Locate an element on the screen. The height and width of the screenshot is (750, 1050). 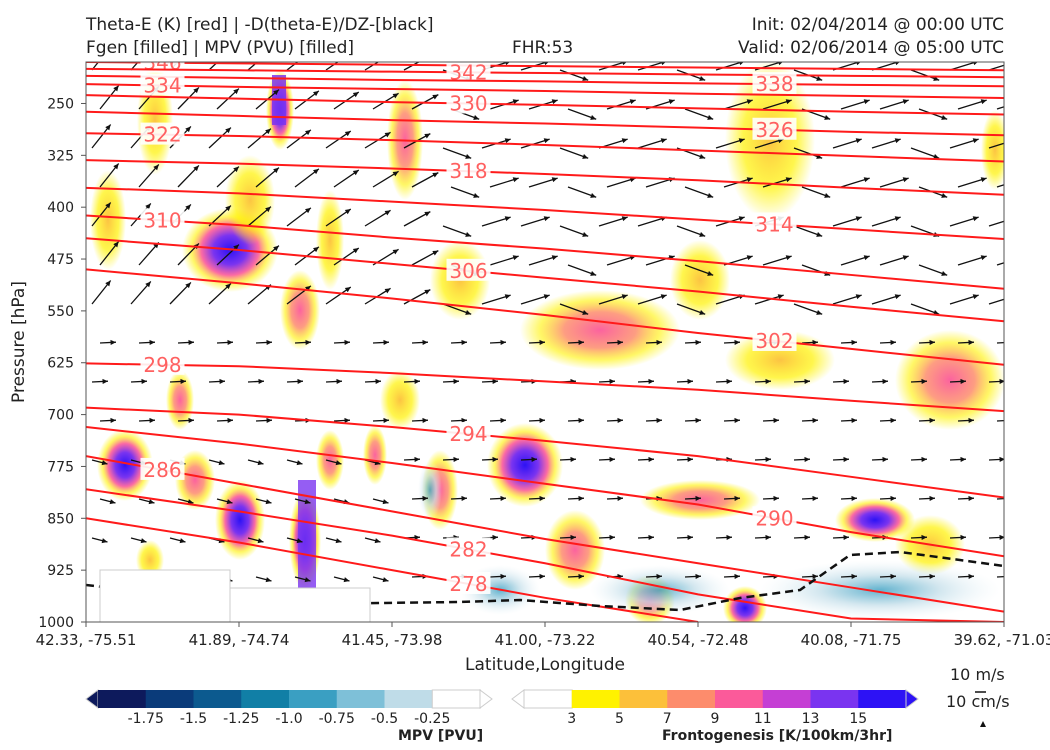
colorbar-extend-low is located at coordinates (518, 699).